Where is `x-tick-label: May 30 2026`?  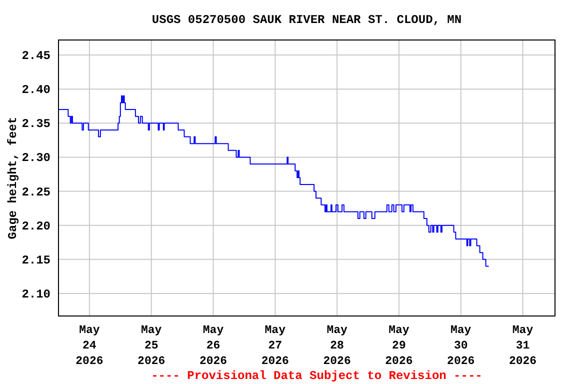 x-tick-label: May 30 2026 is located at coordinates (461, 346).